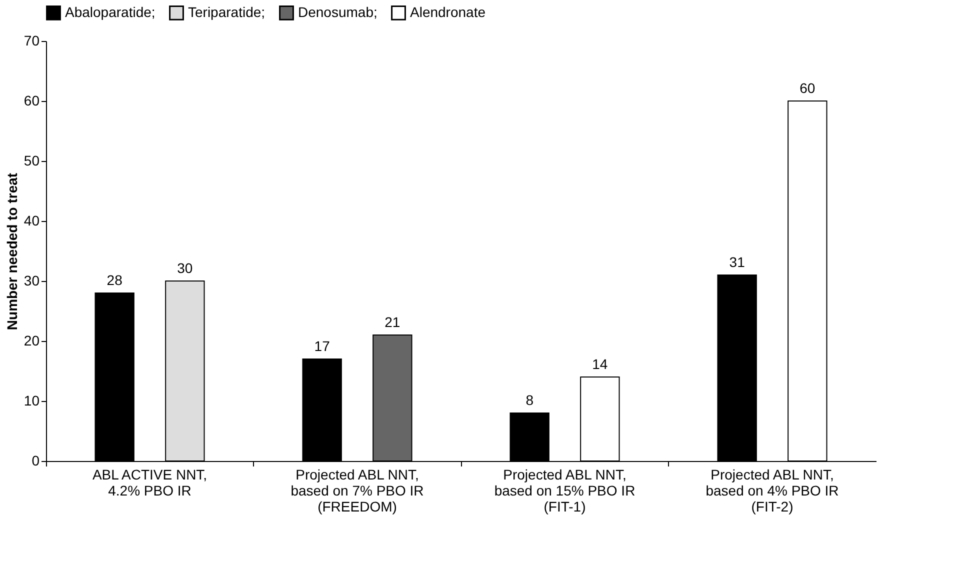  Describe the element at coordinates (110, 12) in the screenshot. I see `legend-label: Abaloparatide;` at that location.